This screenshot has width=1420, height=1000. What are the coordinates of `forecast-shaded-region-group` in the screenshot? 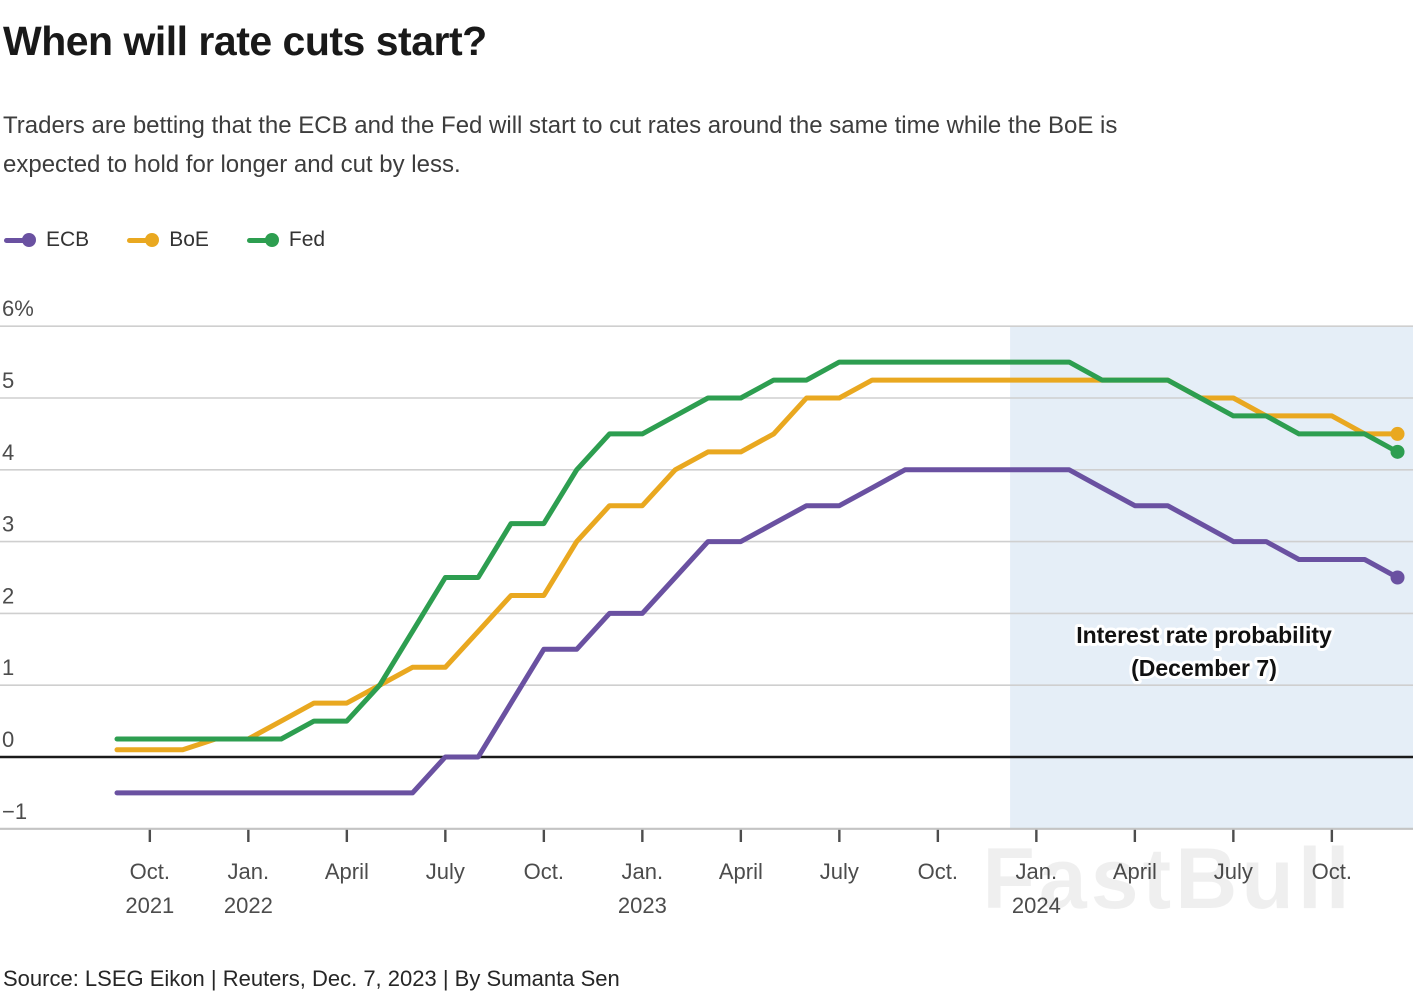 It's located at (1211, 577).